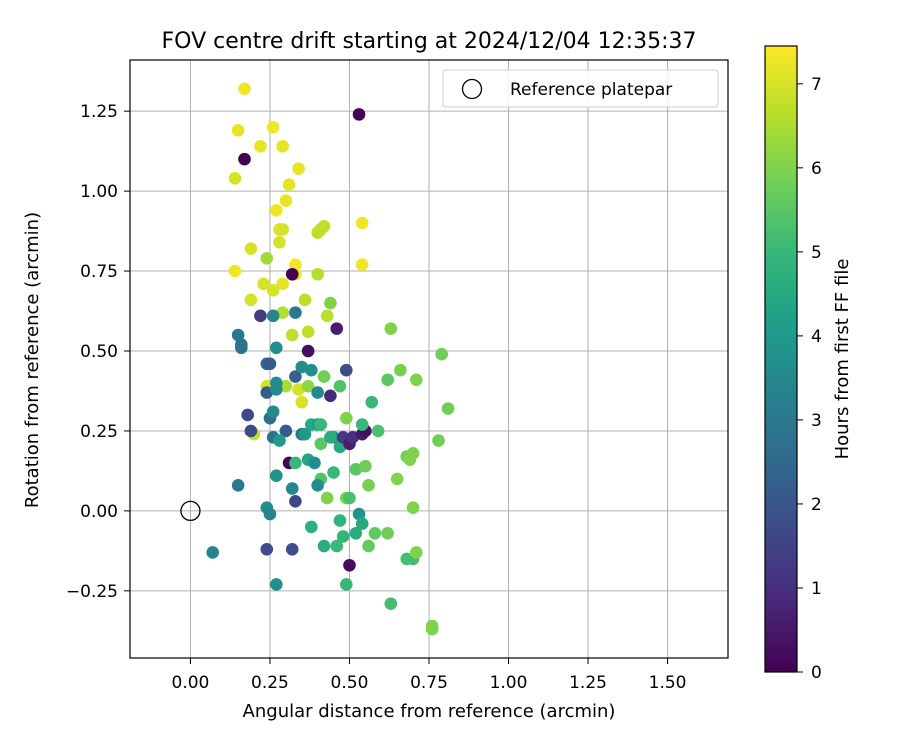 The image size is (900, 754). What do you see at coordinates (816, 253) in the screenshot?
I see `colorbar-tick-label: 5` at bounding box center [816, 253].